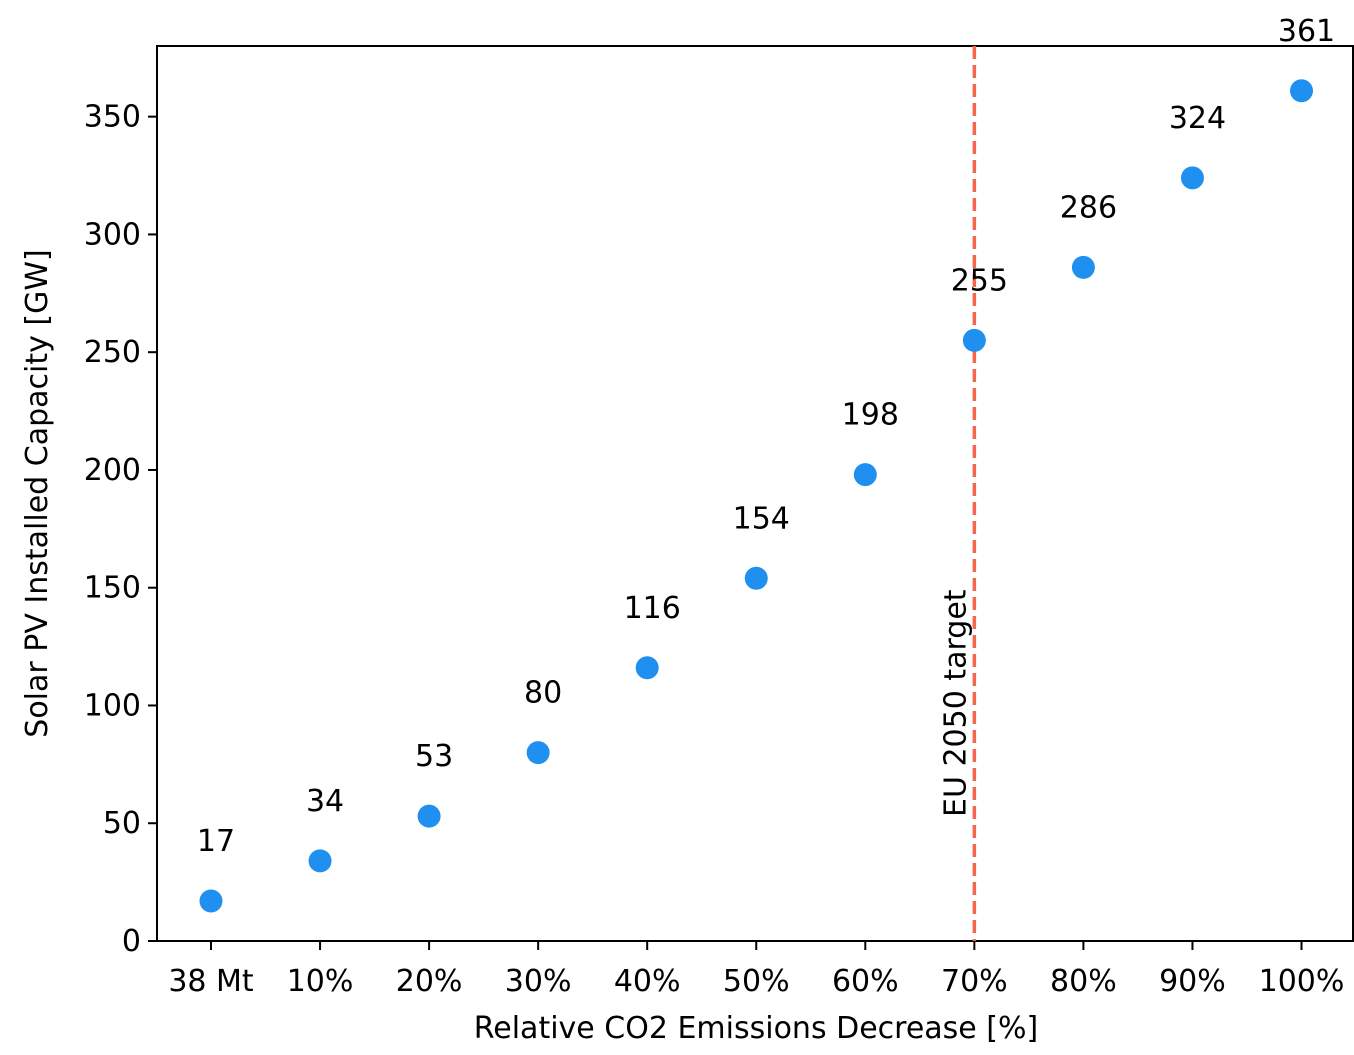 This screenshot has height=1055, width=1354. I want to click on x-axis: 38 Mt 10% 20% 30% 40% 50% 60% 70% 80% 90% 100%, so click(756, 970).